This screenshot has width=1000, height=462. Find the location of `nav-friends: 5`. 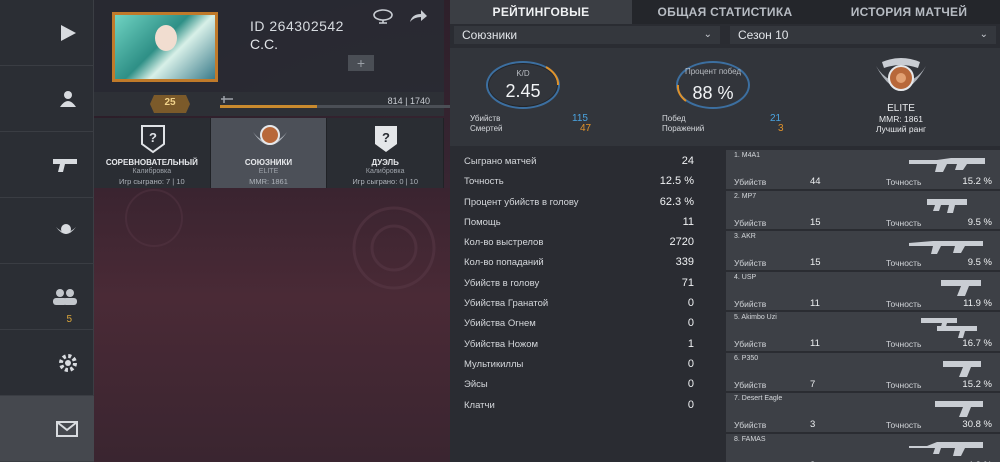

nav-friends: 5 is located at coordinates (47, 297).